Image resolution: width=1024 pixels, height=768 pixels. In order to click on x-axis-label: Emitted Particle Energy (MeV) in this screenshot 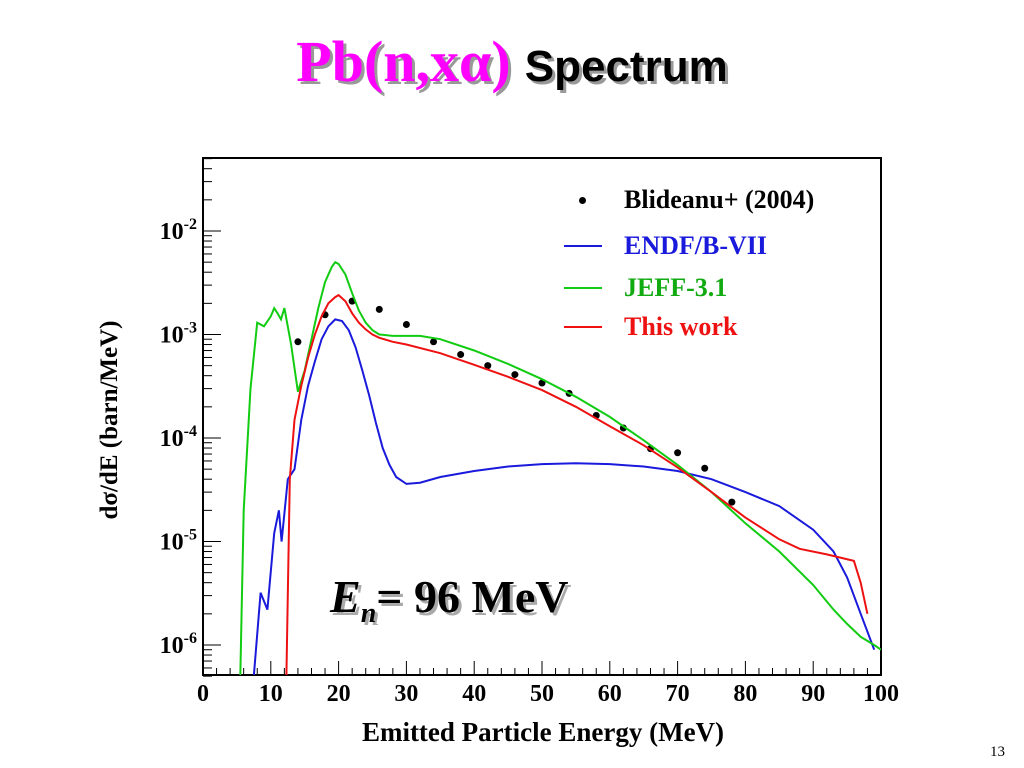, I will do `click(543, 732)`.